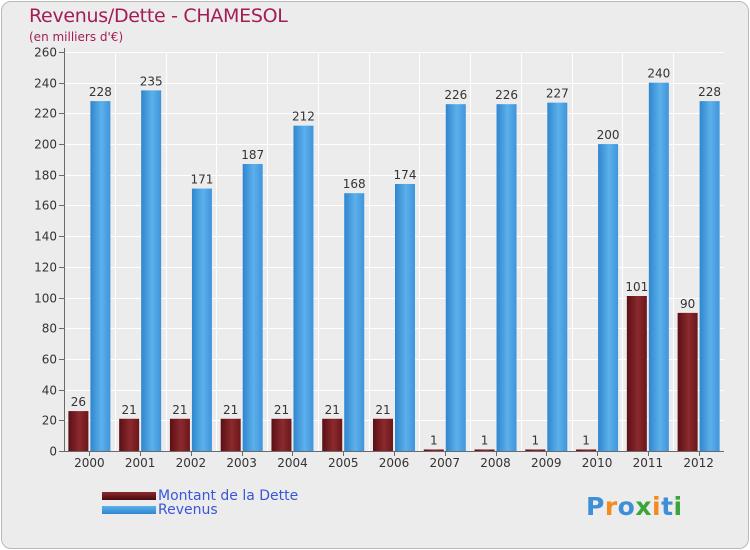 The image size is (750, 550). What do you see at coordinates (53, 452) in the screenshot?
I see `y-tick-label: 0` at bounding box center [53, 452].